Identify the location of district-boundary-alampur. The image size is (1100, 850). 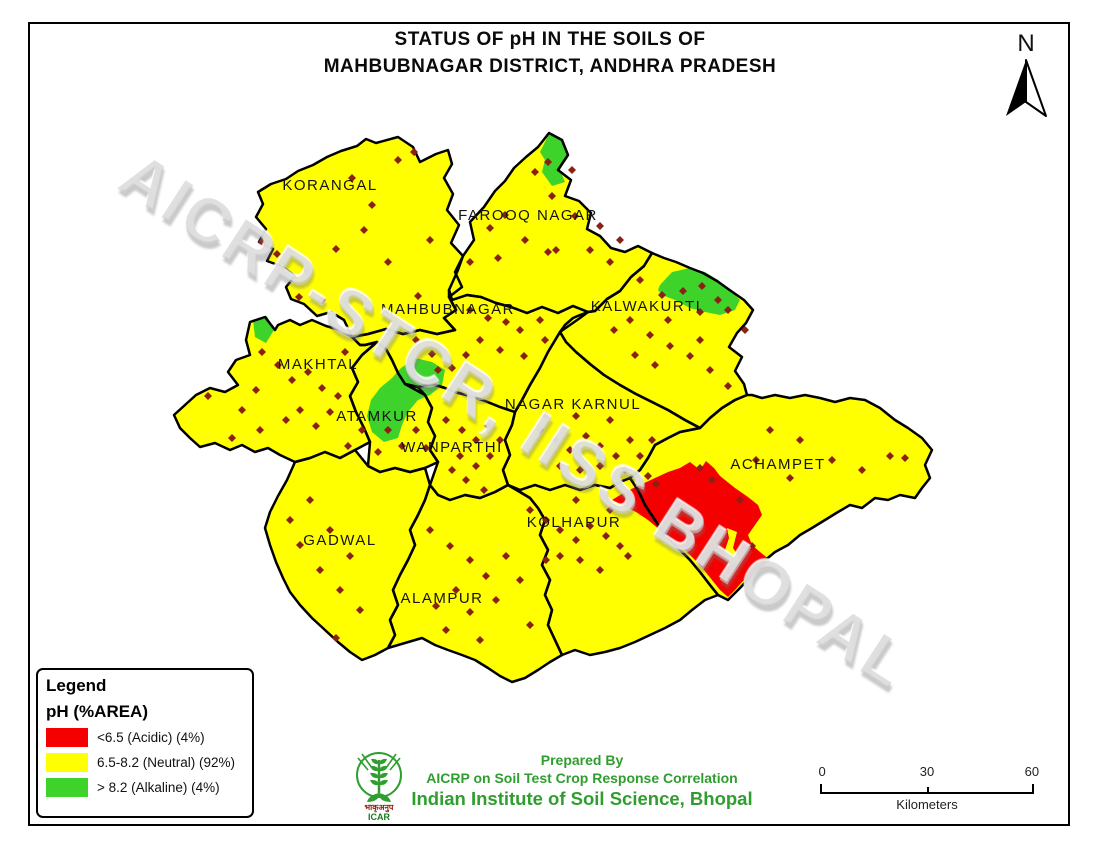
(475, 583).